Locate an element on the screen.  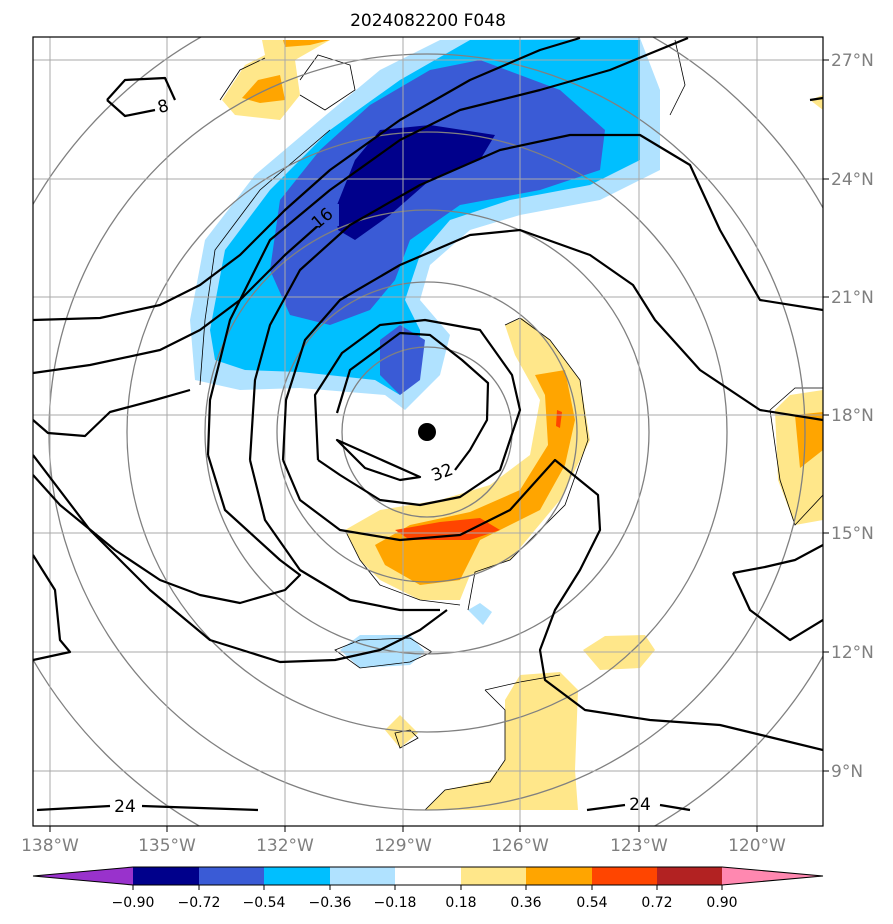
storm-center-marker is located at coordinates (427, 432).